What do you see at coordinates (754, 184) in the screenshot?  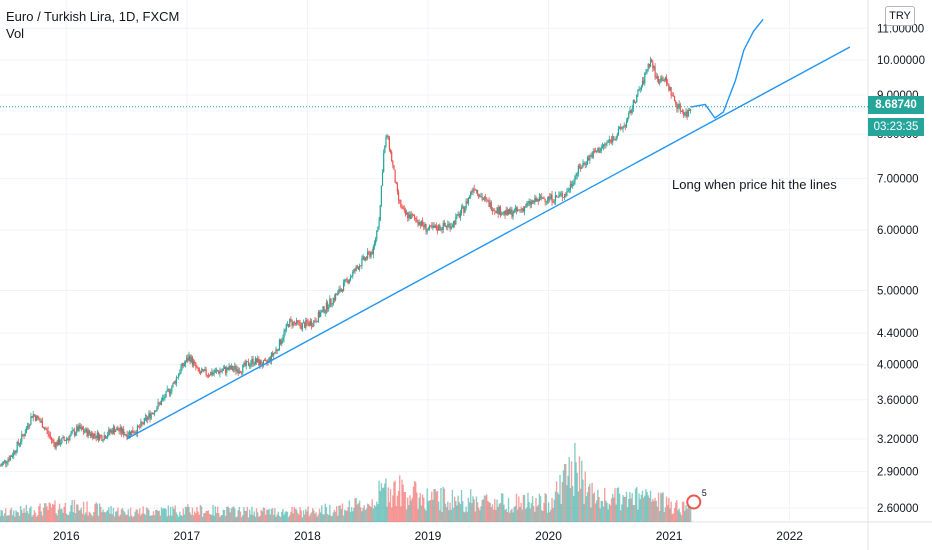 I see `annotation-text: Long when price hit the lines` at bounding box center [754, 184].